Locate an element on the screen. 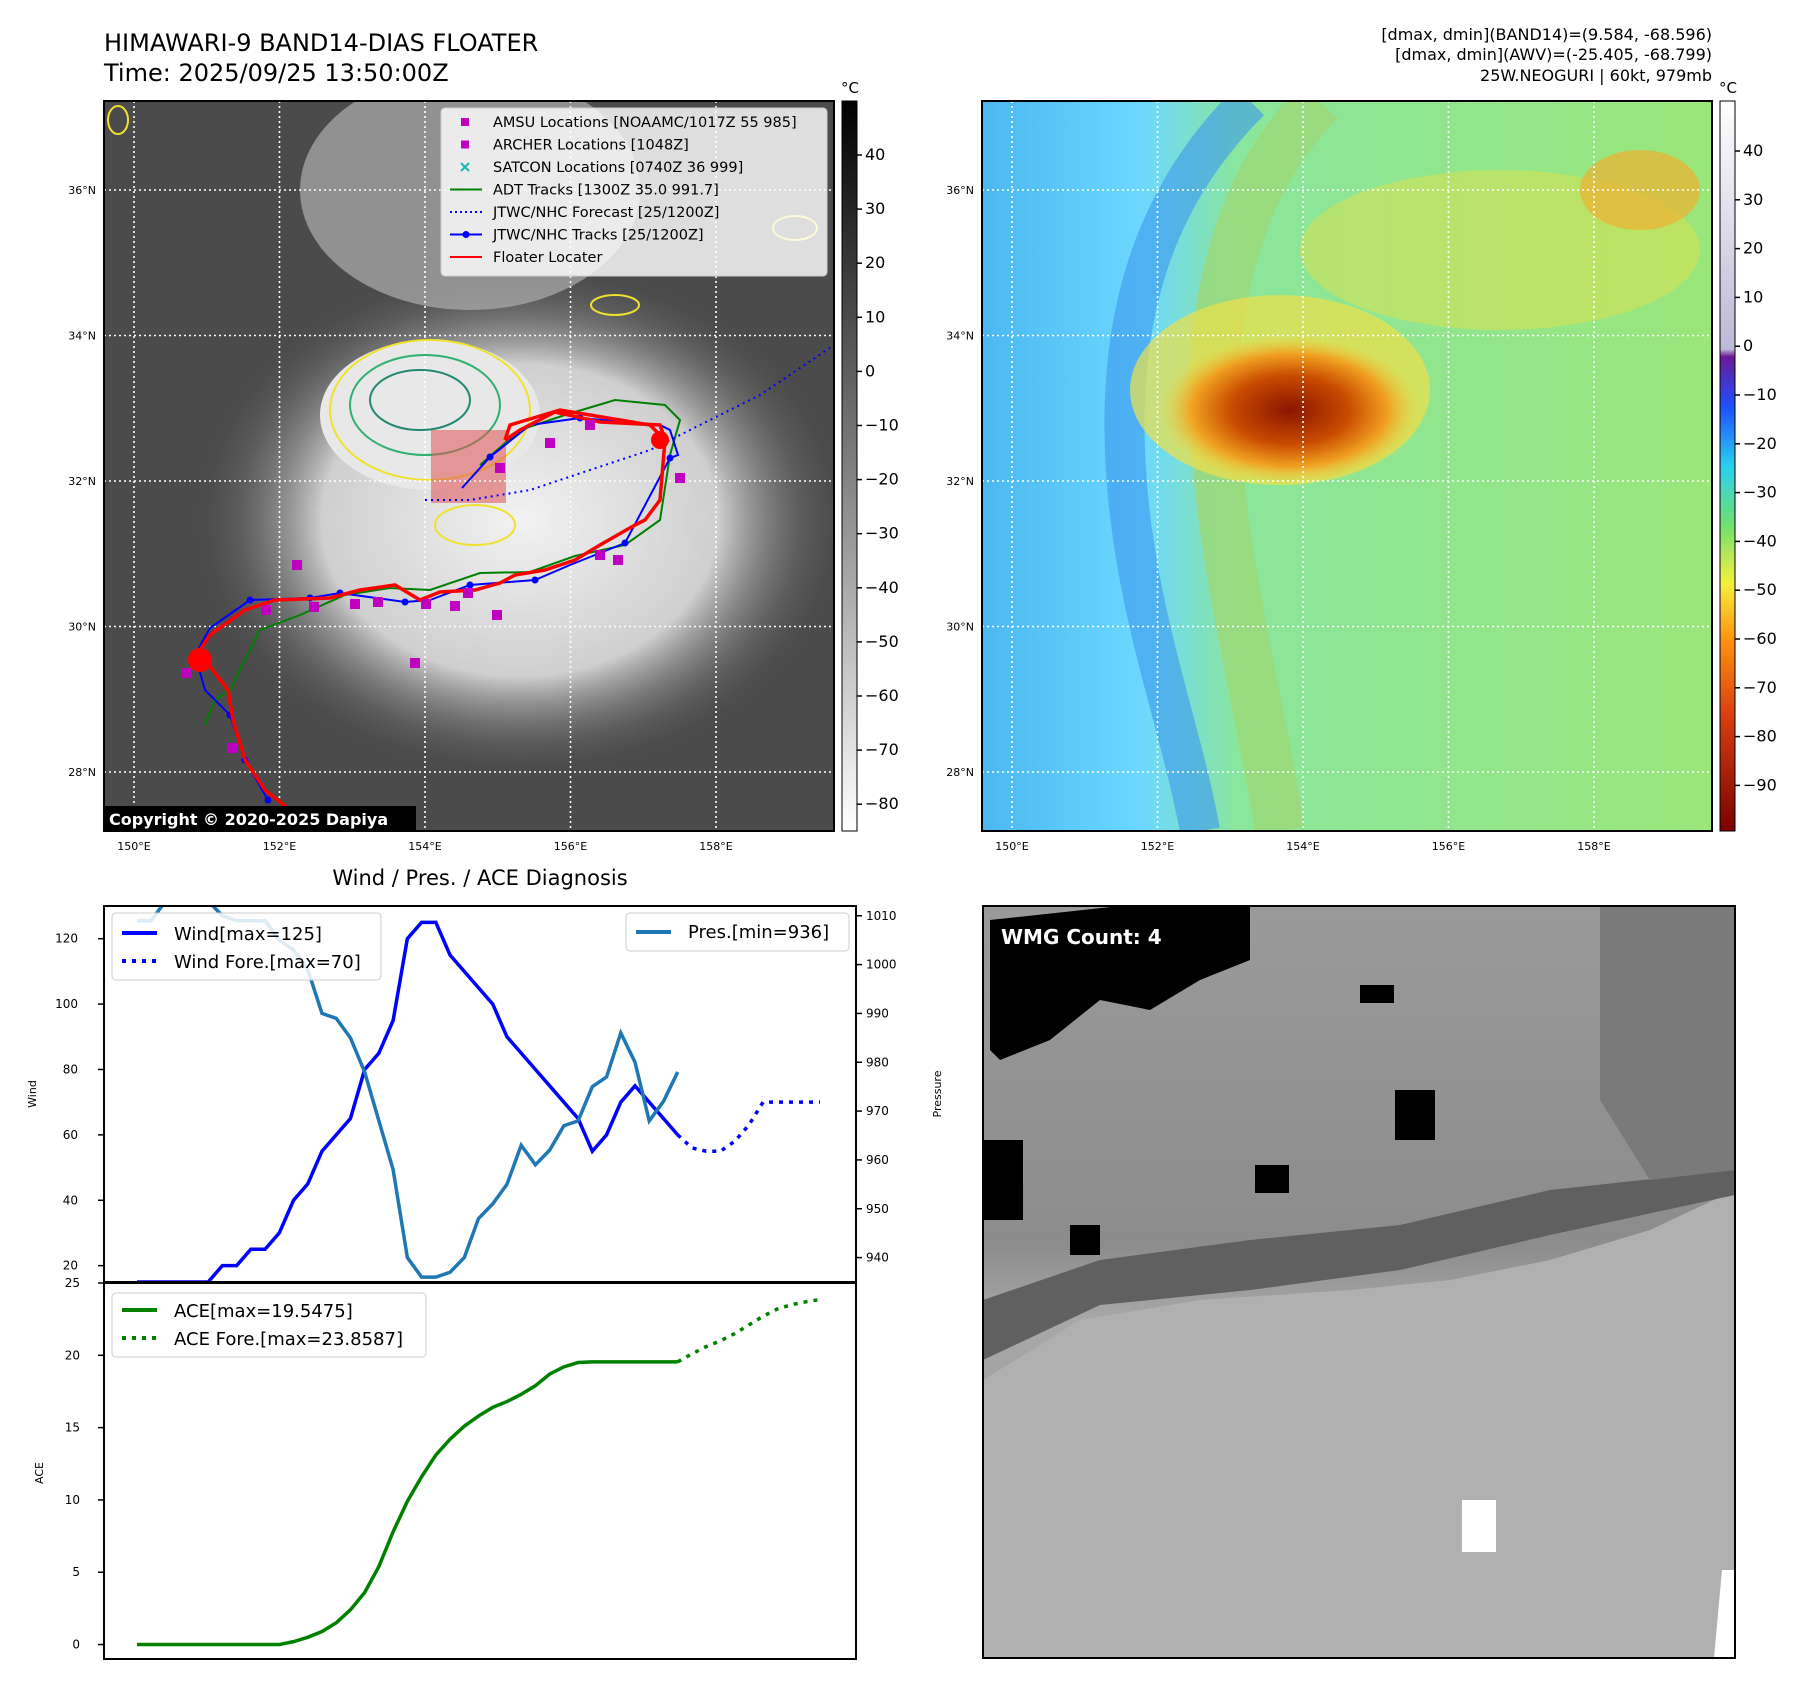 The image size is (1797, 1694). ir-lon-label: 152°E is located at coordinates (279, 846).